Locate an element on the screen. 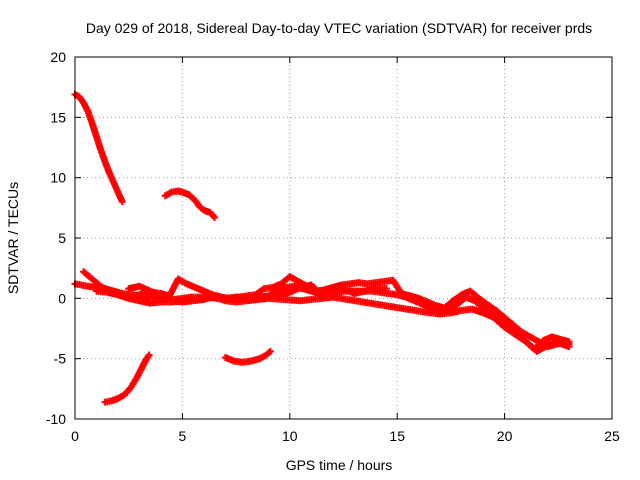 The image size is (640, 480). series-arc-d is located at coordinates (247, 356).